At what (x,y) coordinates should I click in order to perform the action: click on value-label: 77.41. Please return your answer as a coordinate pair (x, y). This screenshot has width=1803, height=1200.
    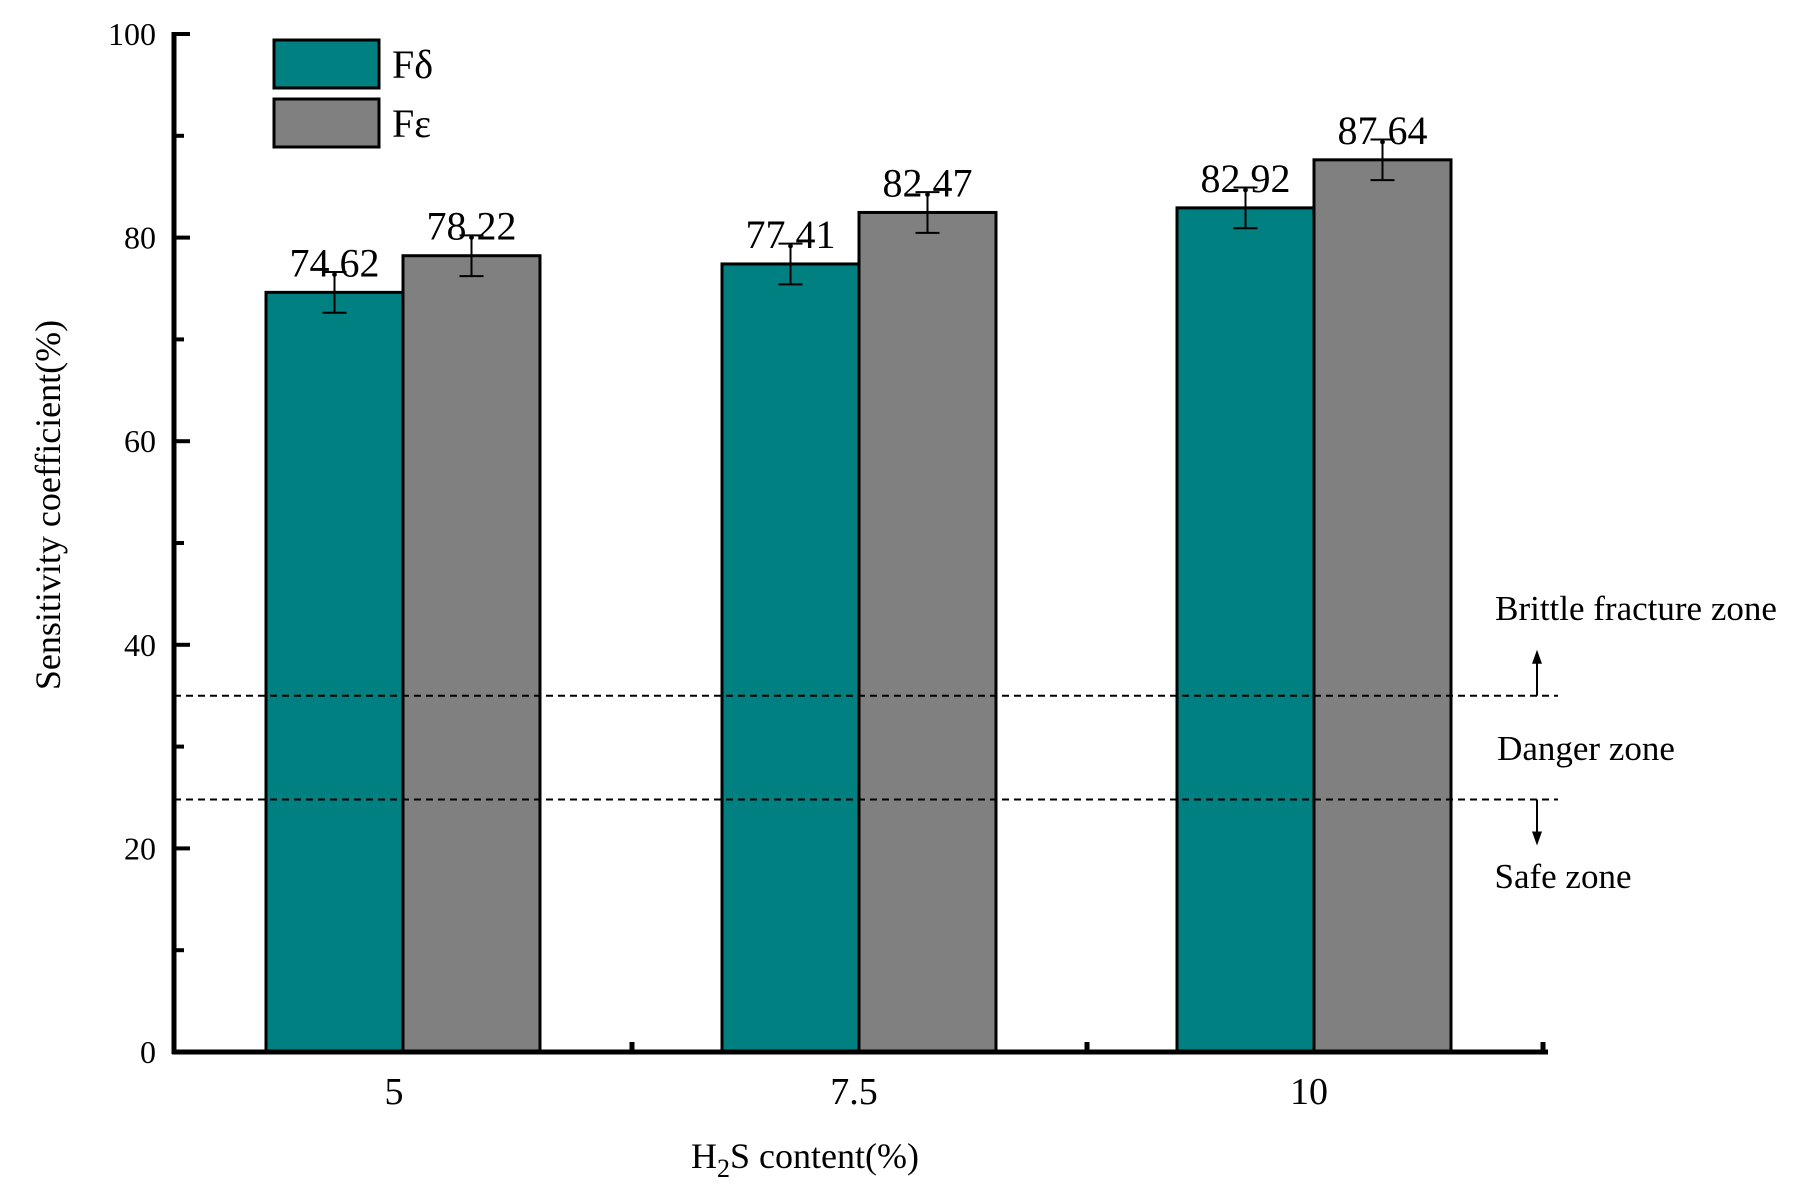
    Looking at the image, I should click on (791, 234).